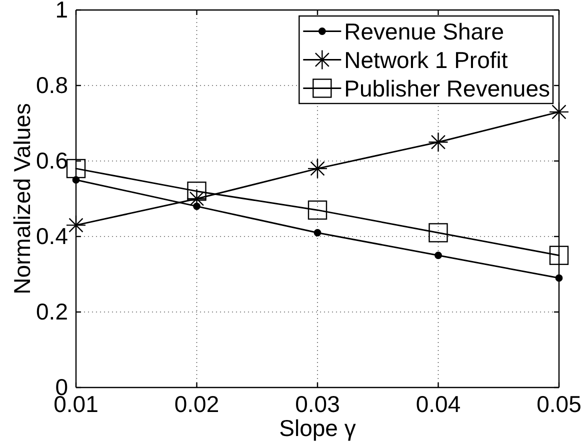 The height and width of the screenshot is (445, 582). Describe the element at coordinates (317, 428) in the screenshot. I see `x-axis-title: Slope γ` at that location.